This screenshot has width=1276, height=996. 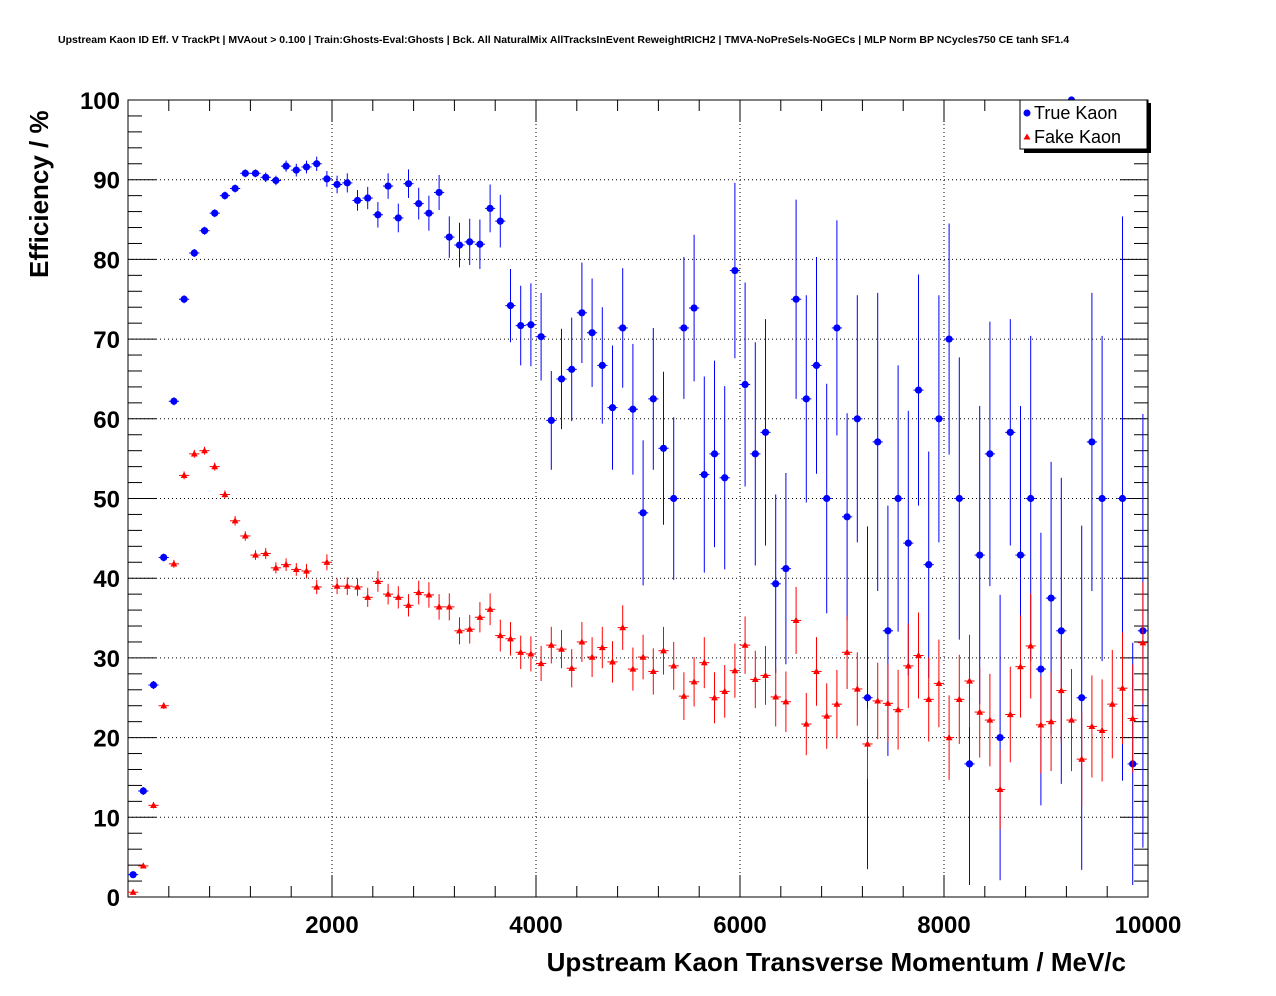 I want to click on y-axis-title: Efficiency / %, so click(x=39, y=194).